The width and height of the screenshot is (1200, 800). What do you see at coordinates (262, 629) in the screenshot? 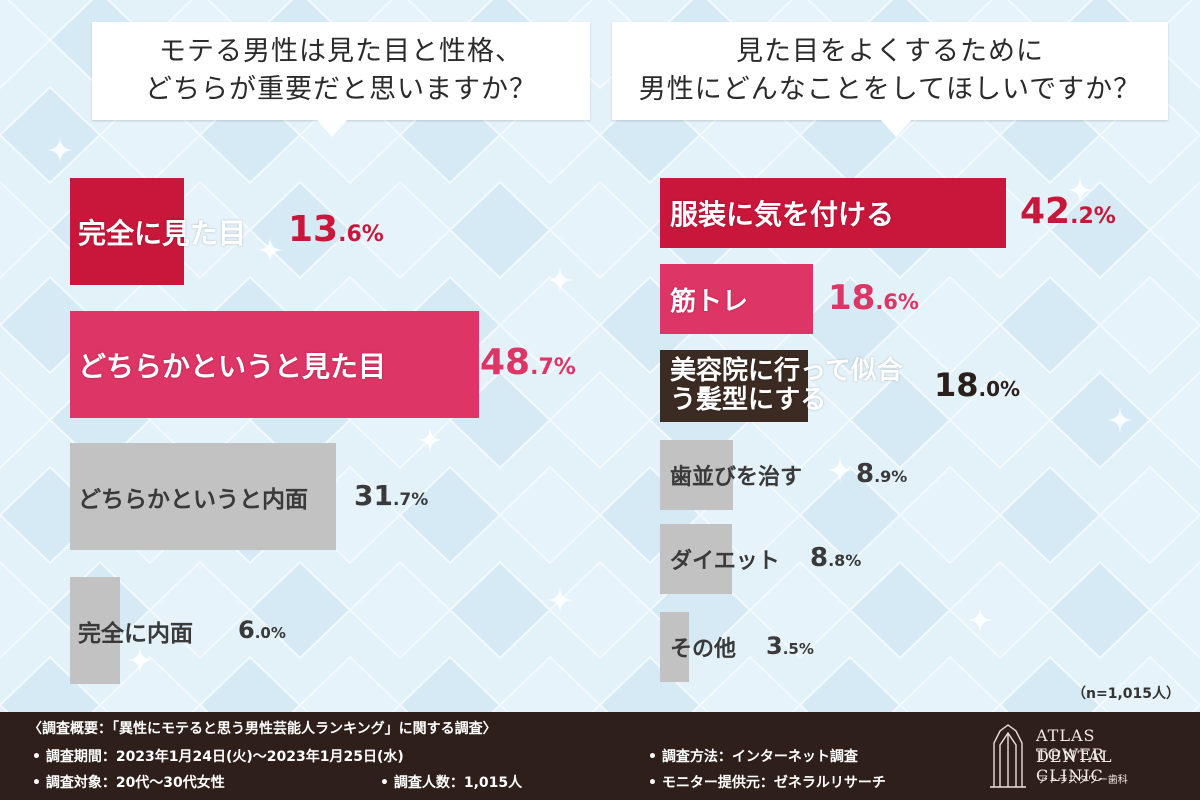
I see `bar-value-label: 6.0%` at bounding box center [262, 629].